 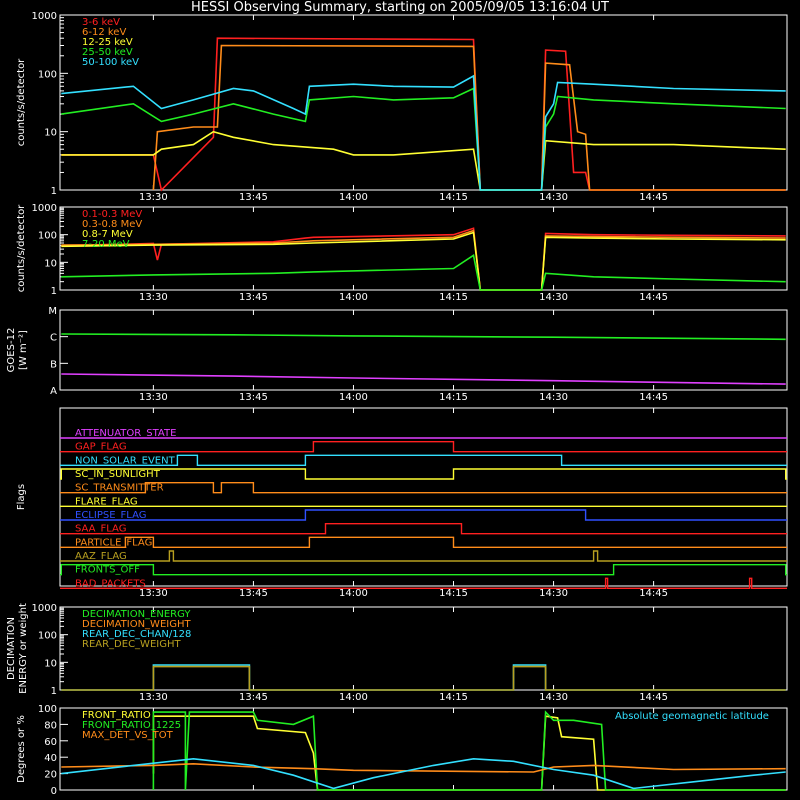 What do you see at coordinates (50, 742) in the screenshot?
I see `p6-ytick-label: 60` at bounding box center [50, 742].